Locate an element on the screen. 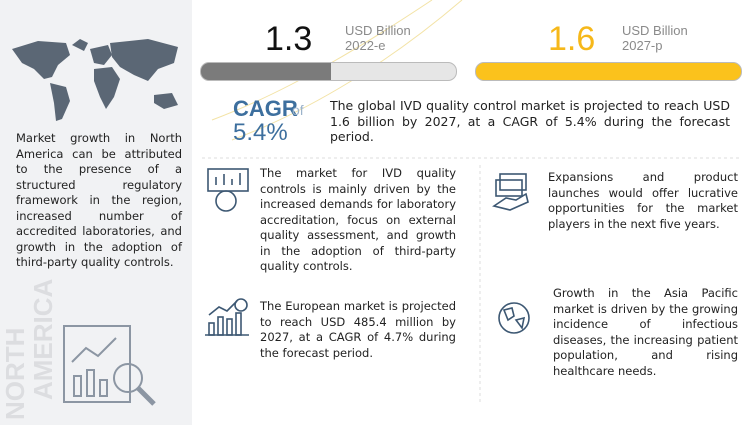 The width and height of the screenshot is (750, 425). market-value: 1.6 is located at coordinates (572, 39).